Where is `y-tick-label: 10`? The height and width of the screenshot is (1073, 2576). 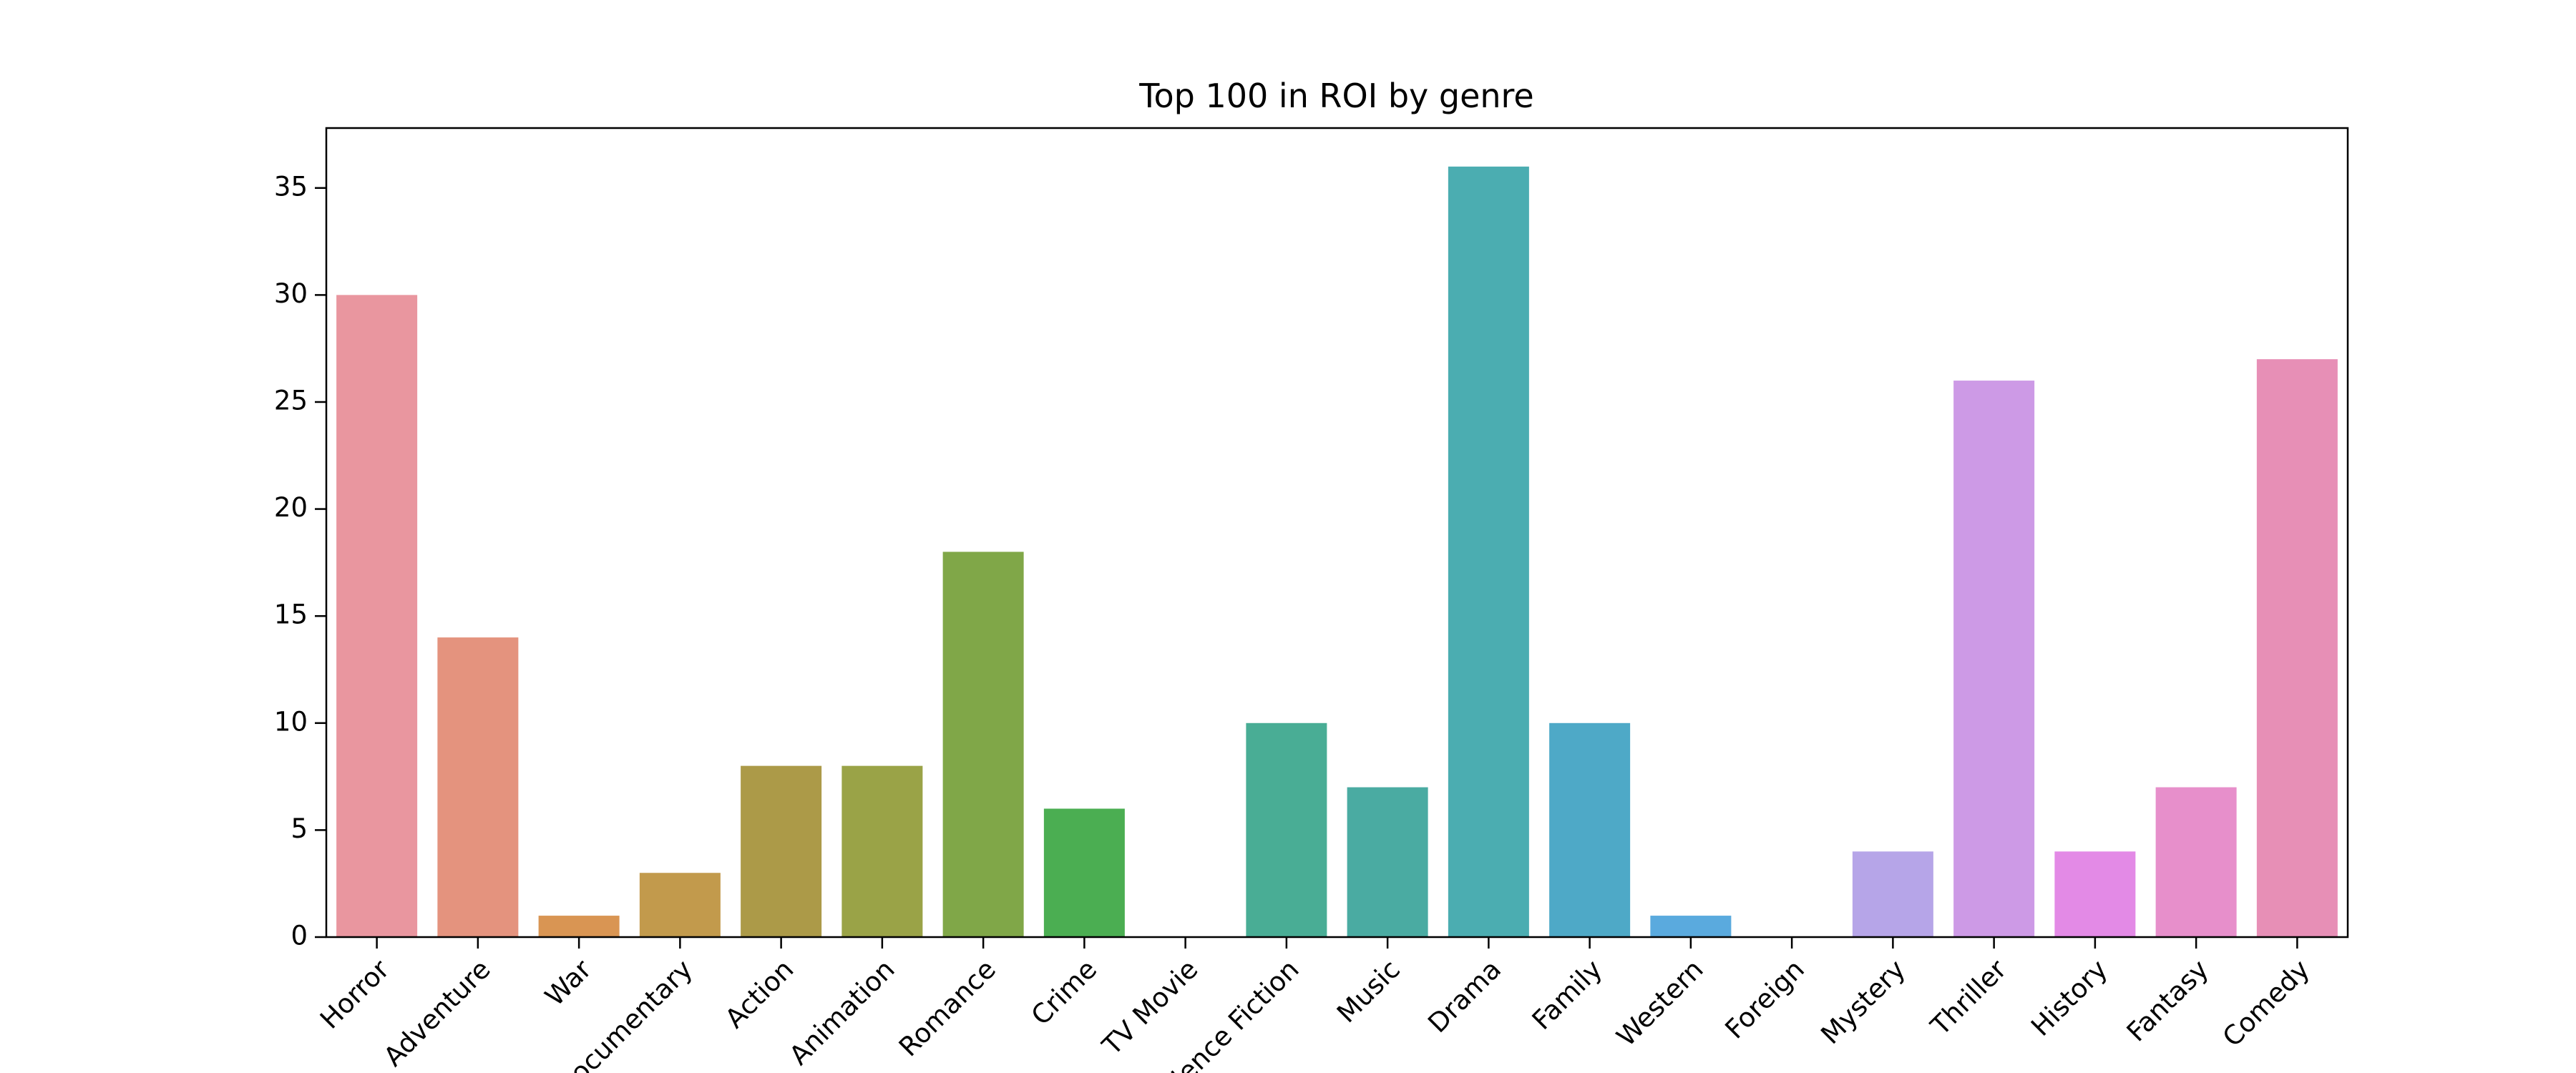
y-tick-label: 10 is located at coordinates (291, 721).